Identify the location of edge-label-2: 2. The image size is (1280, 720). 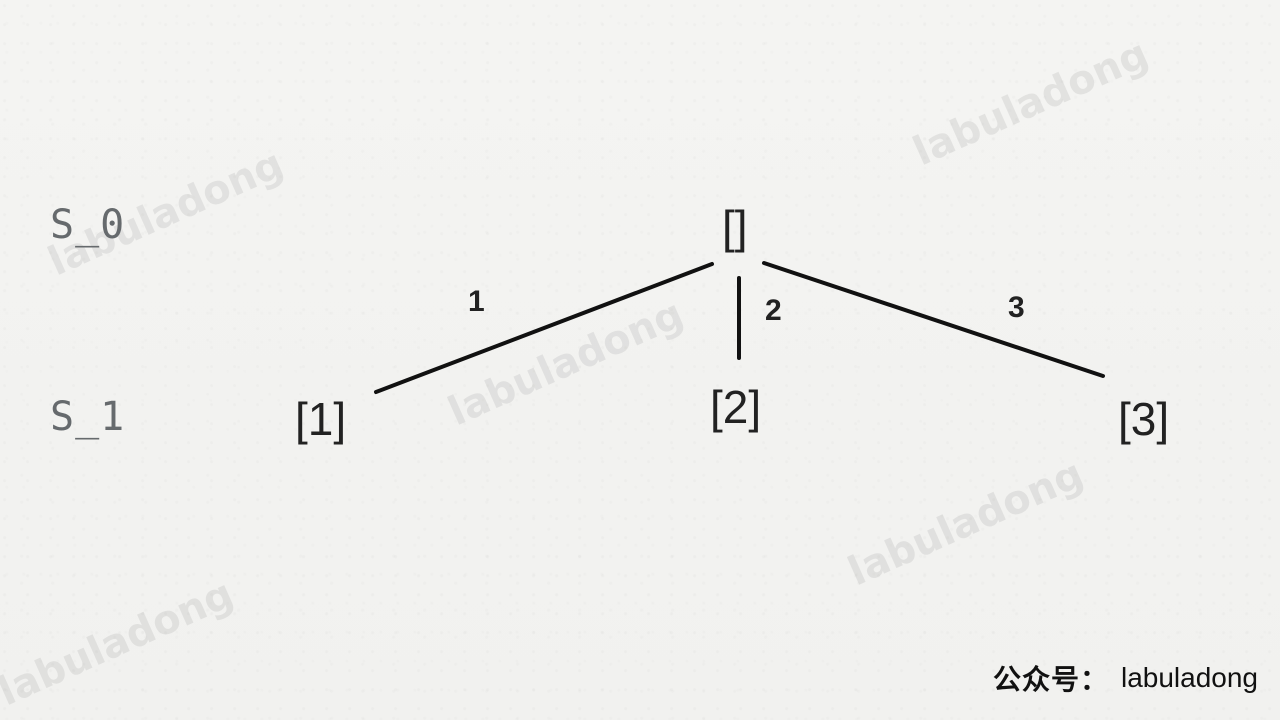
(773, 310).